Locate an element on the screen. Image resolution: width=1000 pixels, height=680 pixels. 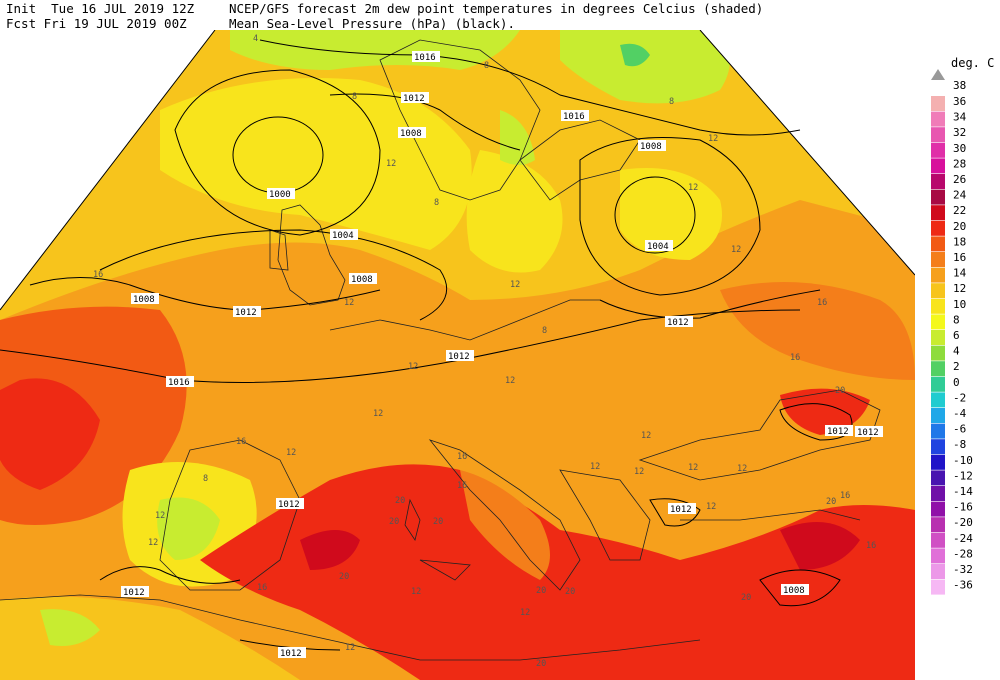
colorbar-top-value: 38 is located at coordinates (959, 85).